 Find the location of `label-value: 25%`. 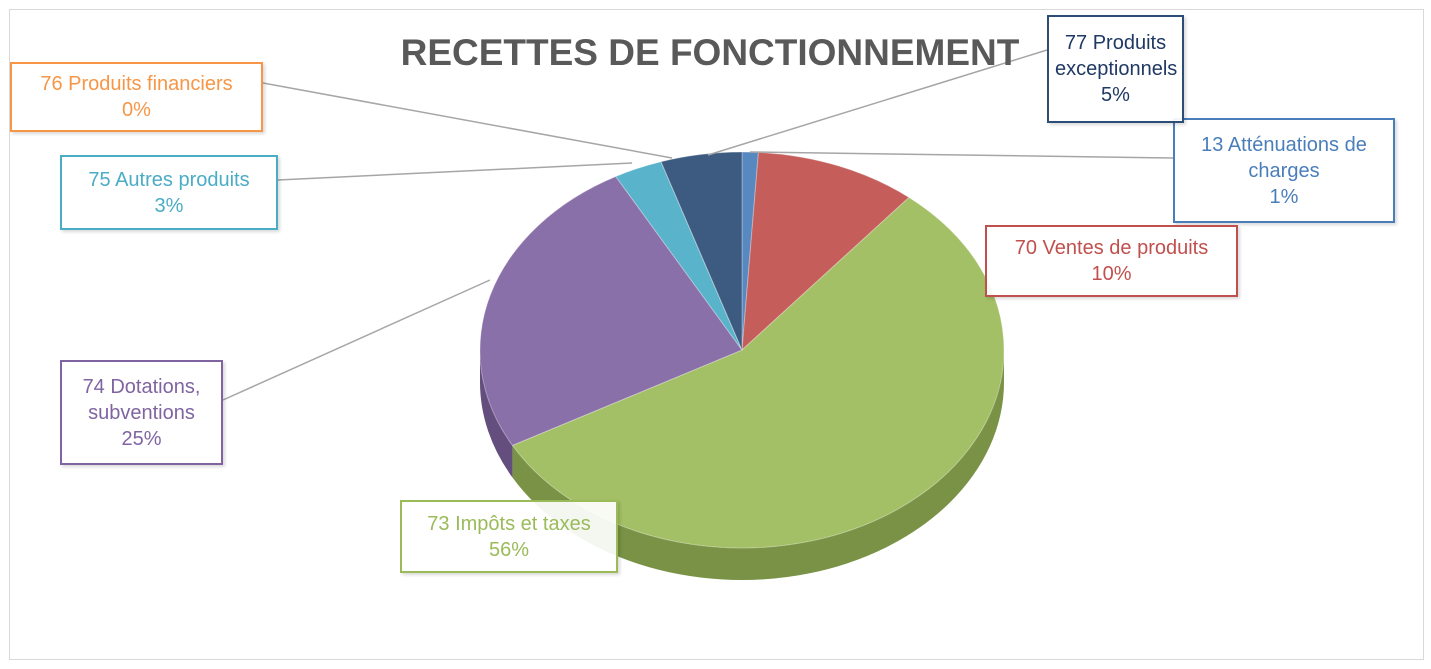

label-value: 25% is located at coordinates (141, 438).